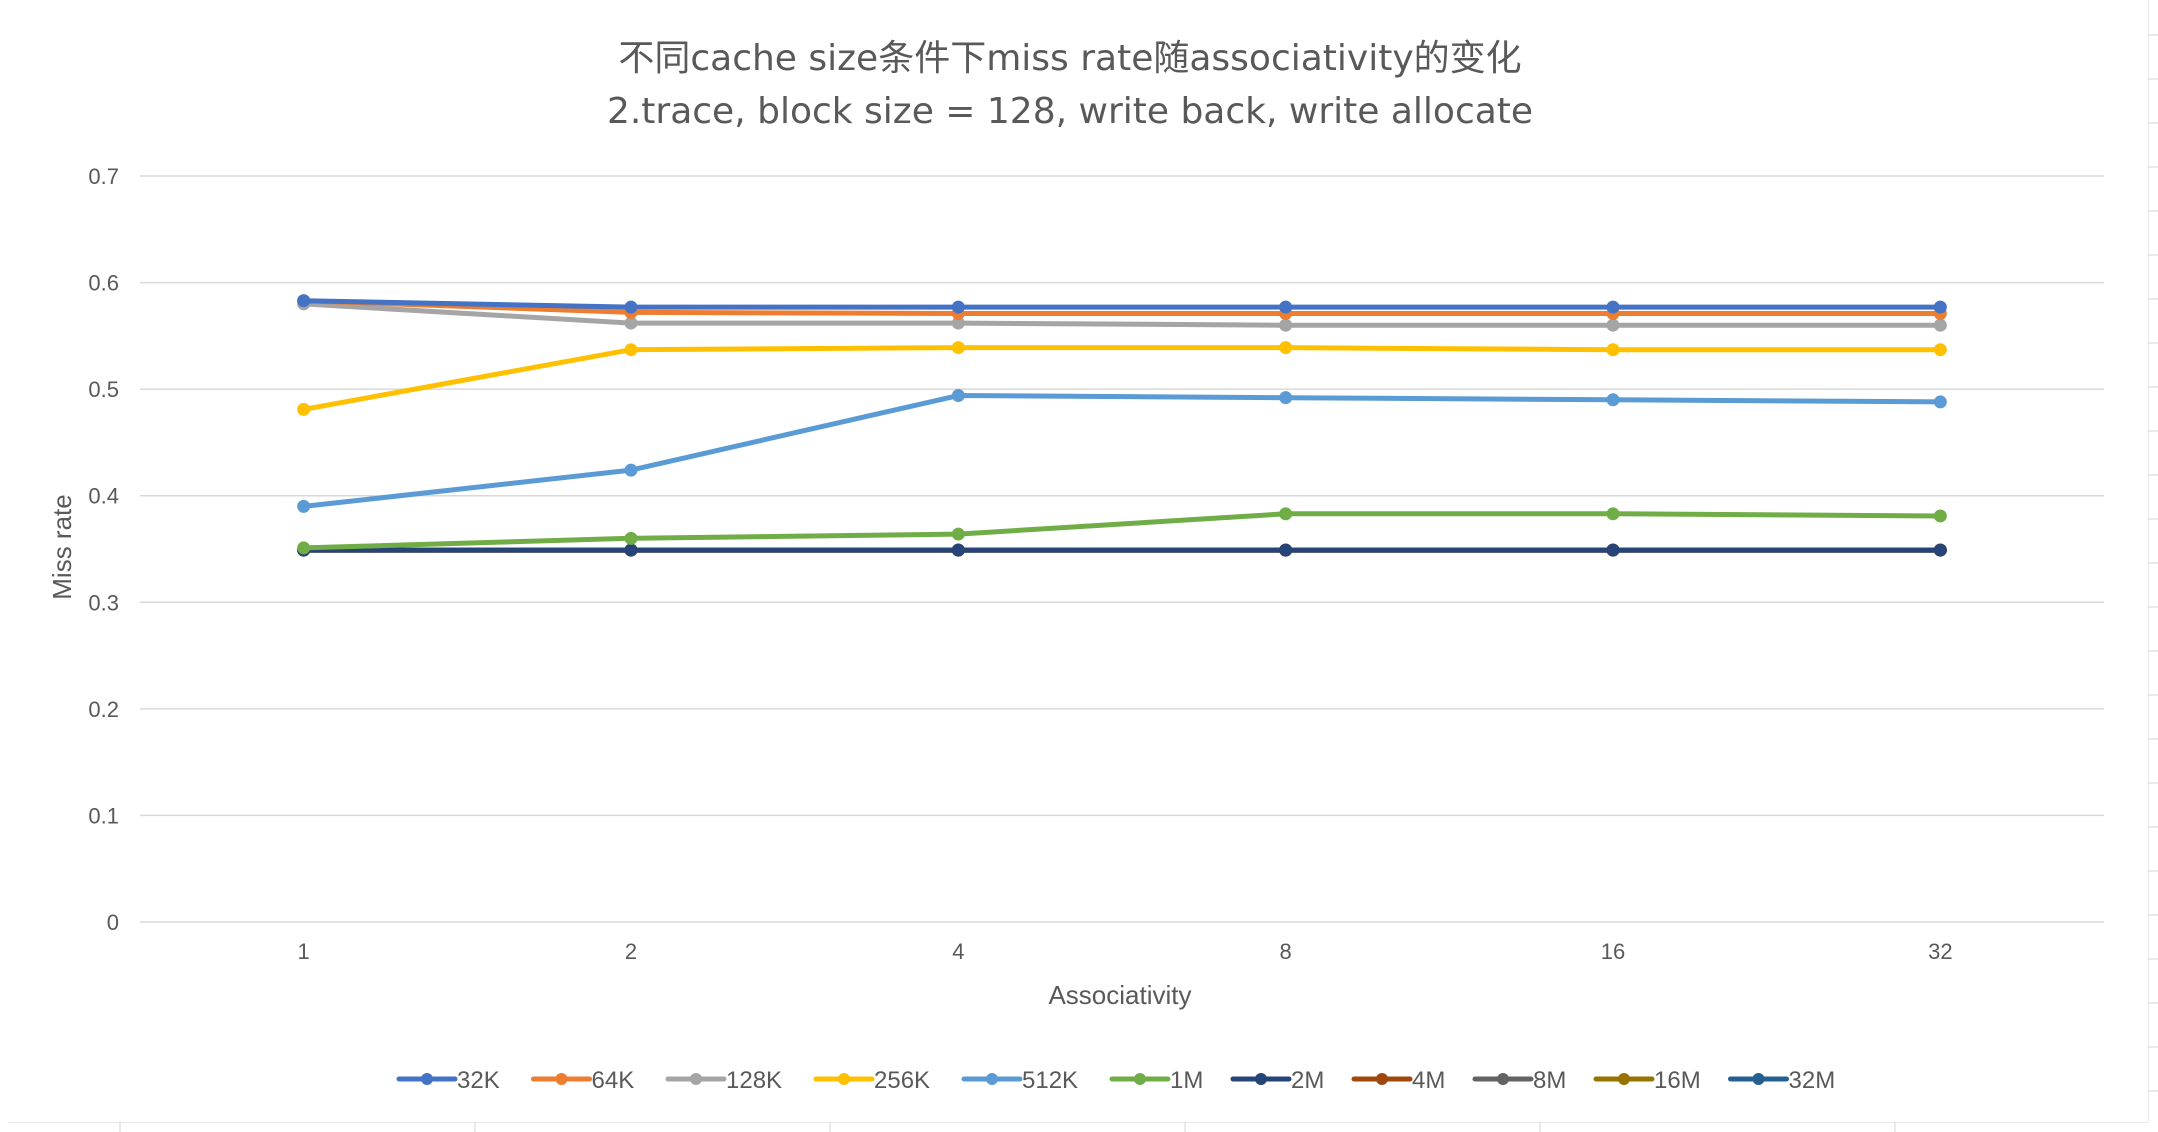 This screenshot has height=1132, width=2158. Describe the element at coordinates (103, 283) in the screenshot. I see `y-tick-label: 0.6` at that location.